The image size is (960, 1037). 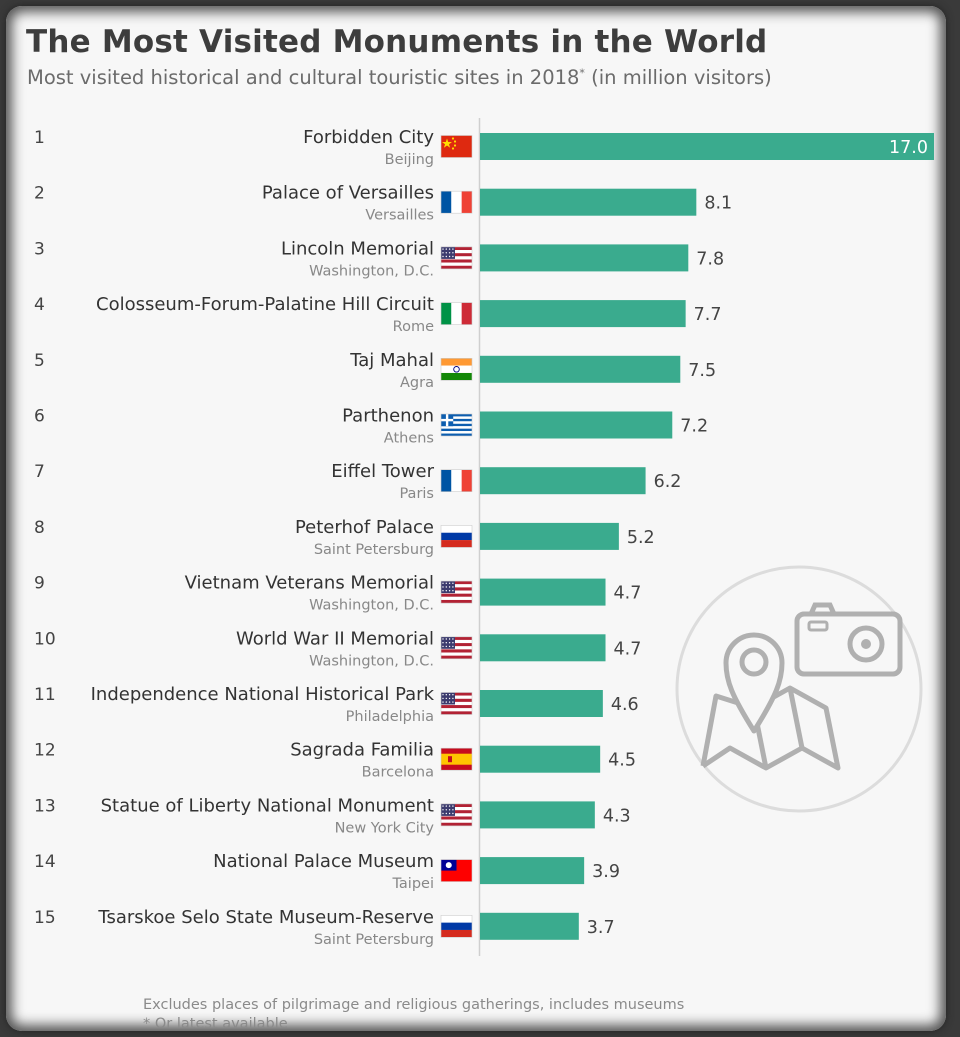 I want to click on city-label: Agra, so click(x=417, y=383).